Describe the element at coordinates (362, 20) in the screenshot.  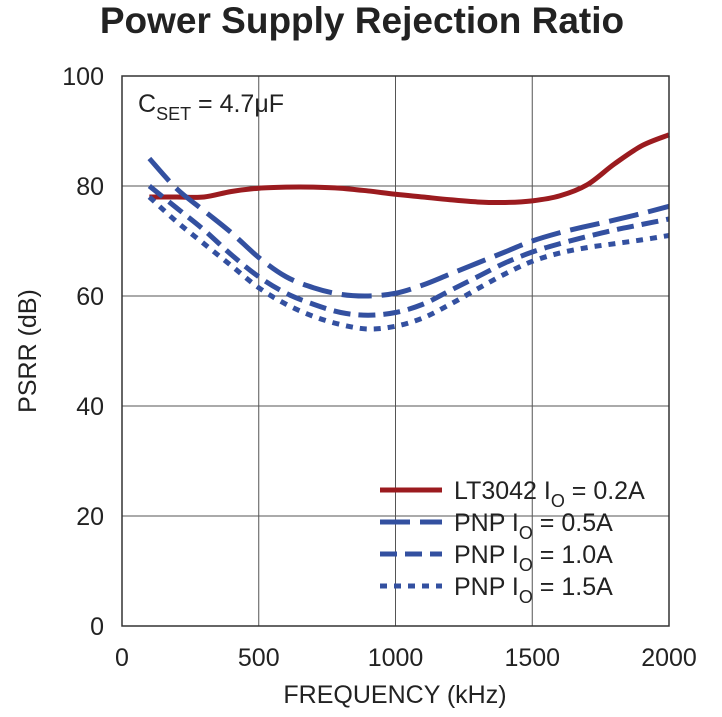
I see `chart-title: Power Supply Rejection Ratio` at that location.